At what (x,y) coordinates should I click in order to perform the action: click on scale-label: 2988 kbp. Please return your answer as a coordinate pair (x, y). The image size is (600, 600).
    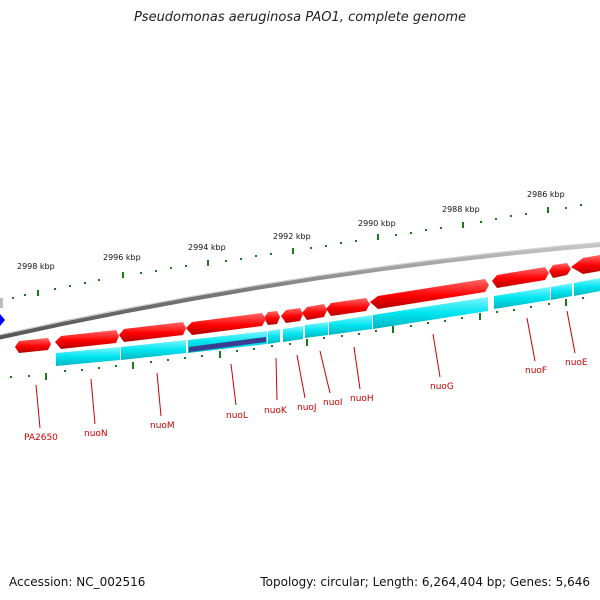
    Looking at the image, I should click on (461, 209).